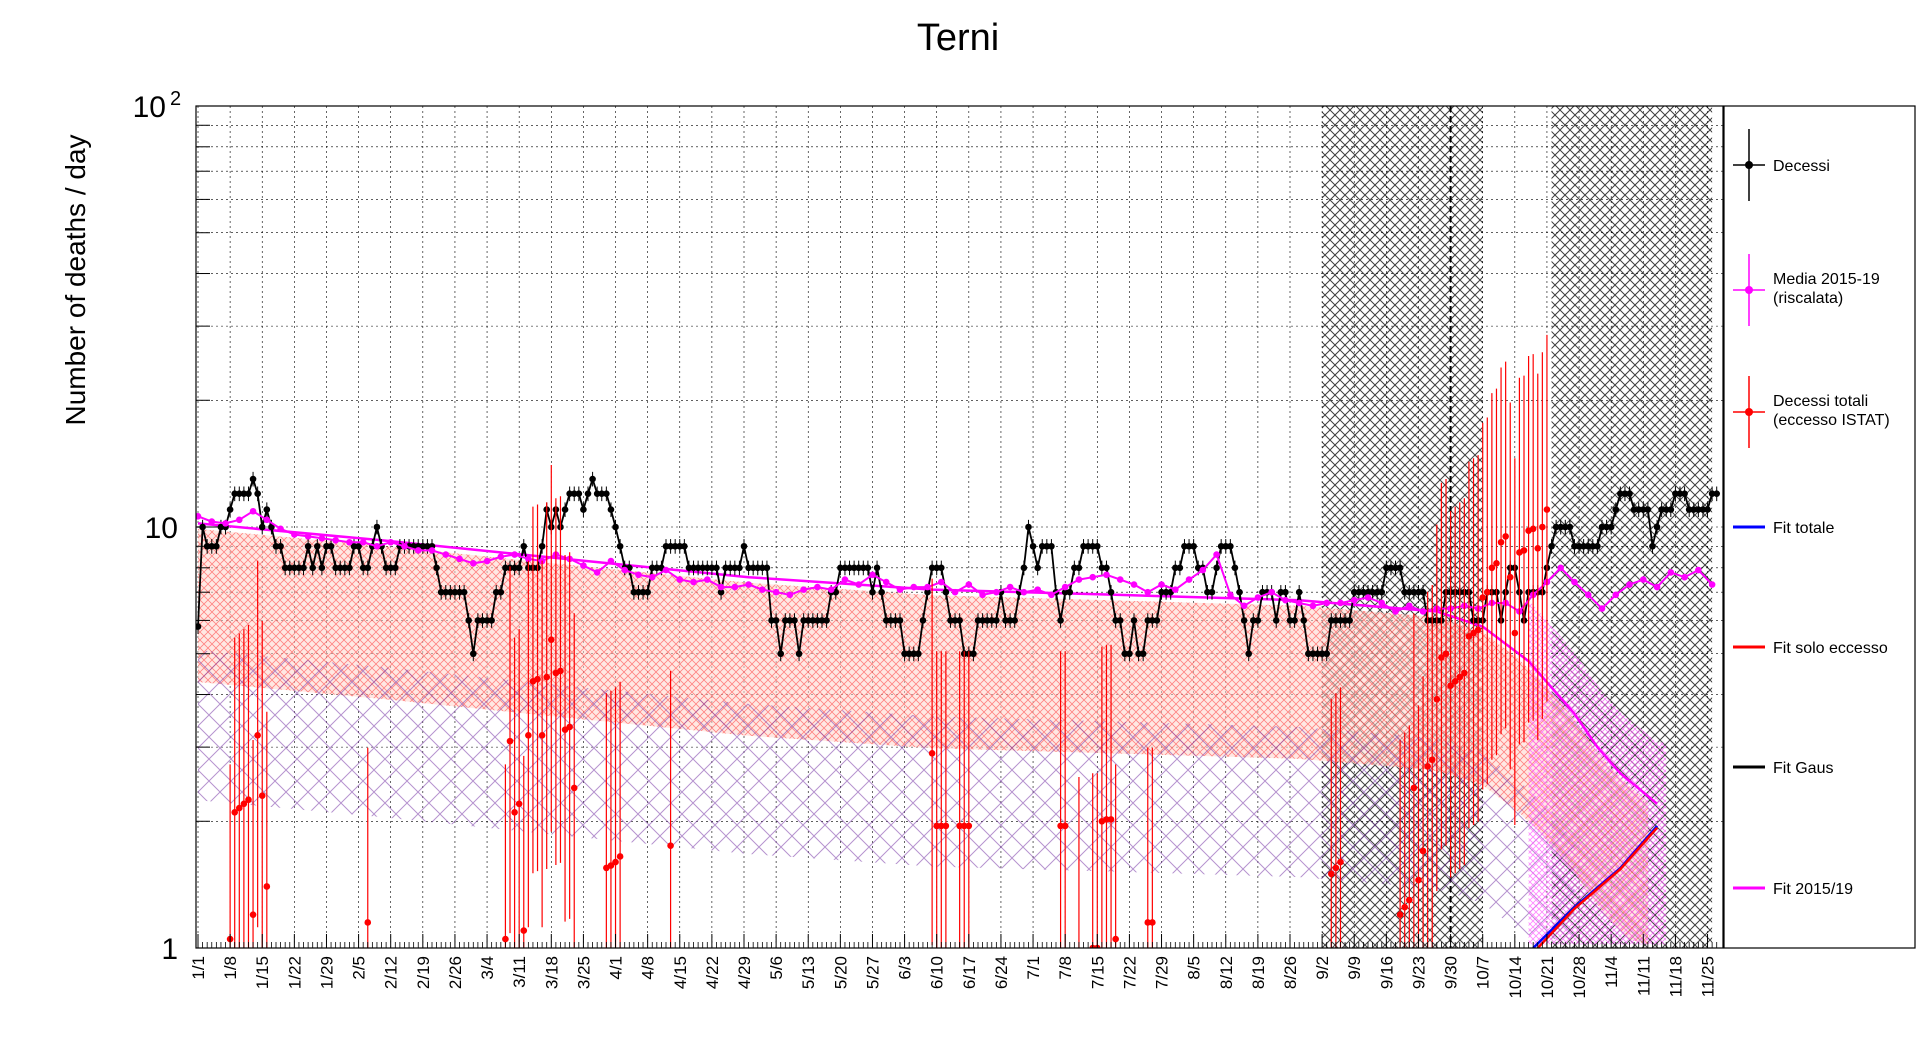  What do you see at coordinates (776, 968) in the screenshot?
I see `x-tick-label: 5/6` at bounding box center [776, 968].